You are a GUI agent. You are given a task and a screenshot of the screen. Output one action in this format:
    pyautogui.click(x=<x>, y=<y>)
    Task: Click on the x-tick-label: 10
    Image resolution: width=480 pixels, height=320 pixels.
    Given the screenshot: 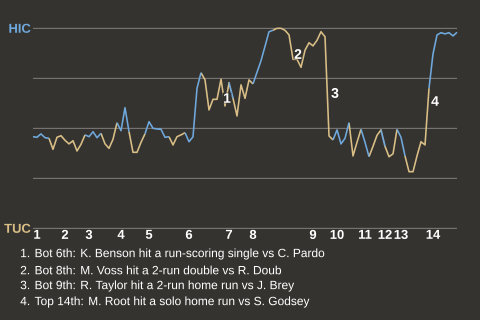 What is the action you would take?
    pyautogui.click(x=337, y=234)
    